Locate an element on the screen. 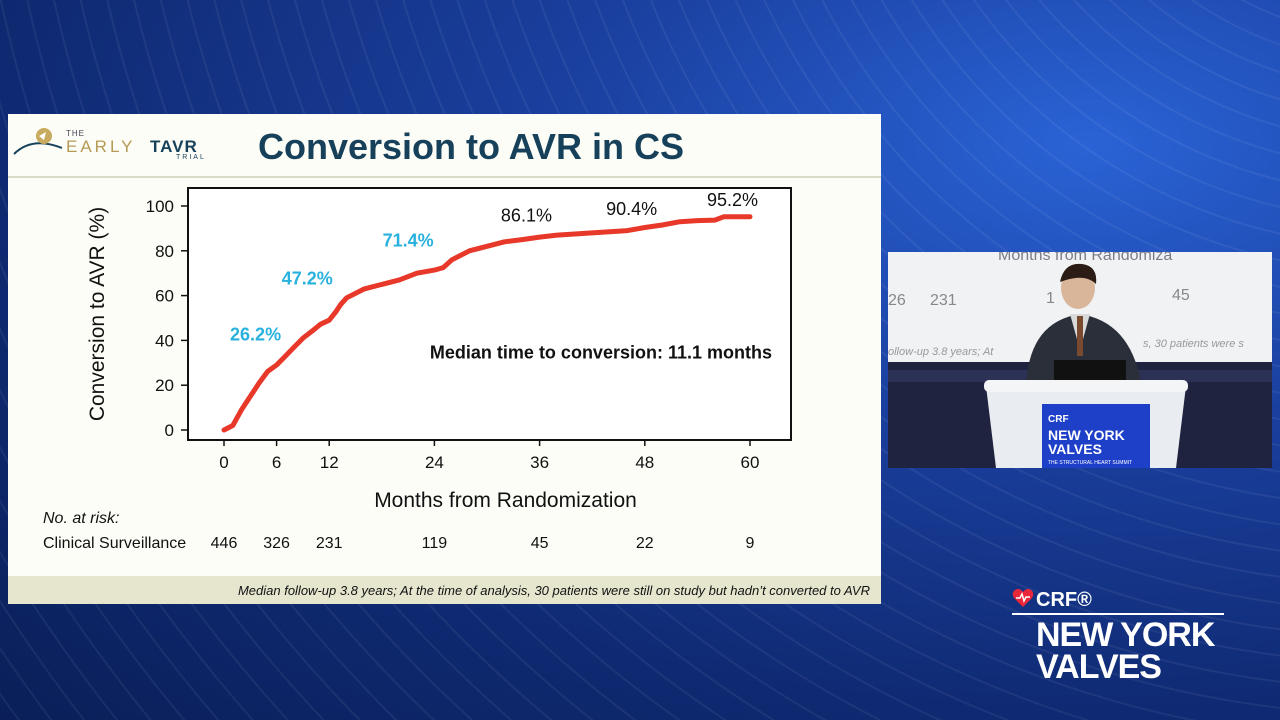 The image size is (1280, 720). title-divider is located at coordinates (444, 177).